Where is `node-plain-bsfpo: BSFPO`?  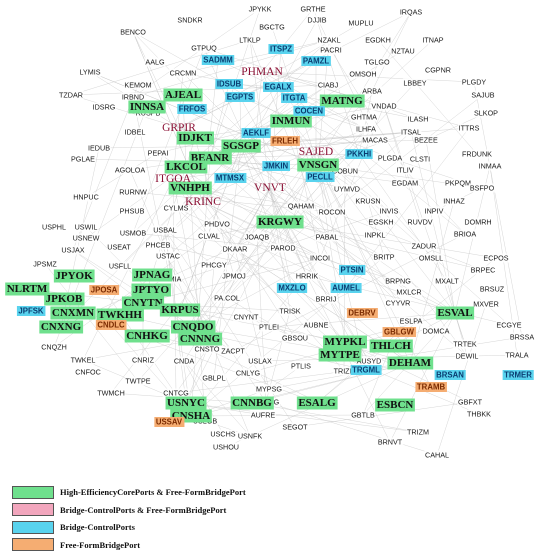 node-plain-bsfpo: BSFPO is located at coordinates (482, 188).